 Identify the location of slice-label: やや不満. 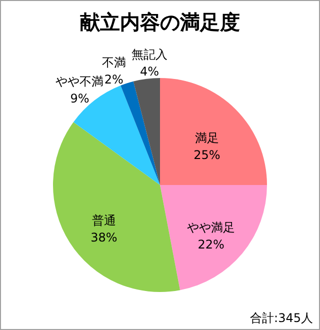
(80, 81).